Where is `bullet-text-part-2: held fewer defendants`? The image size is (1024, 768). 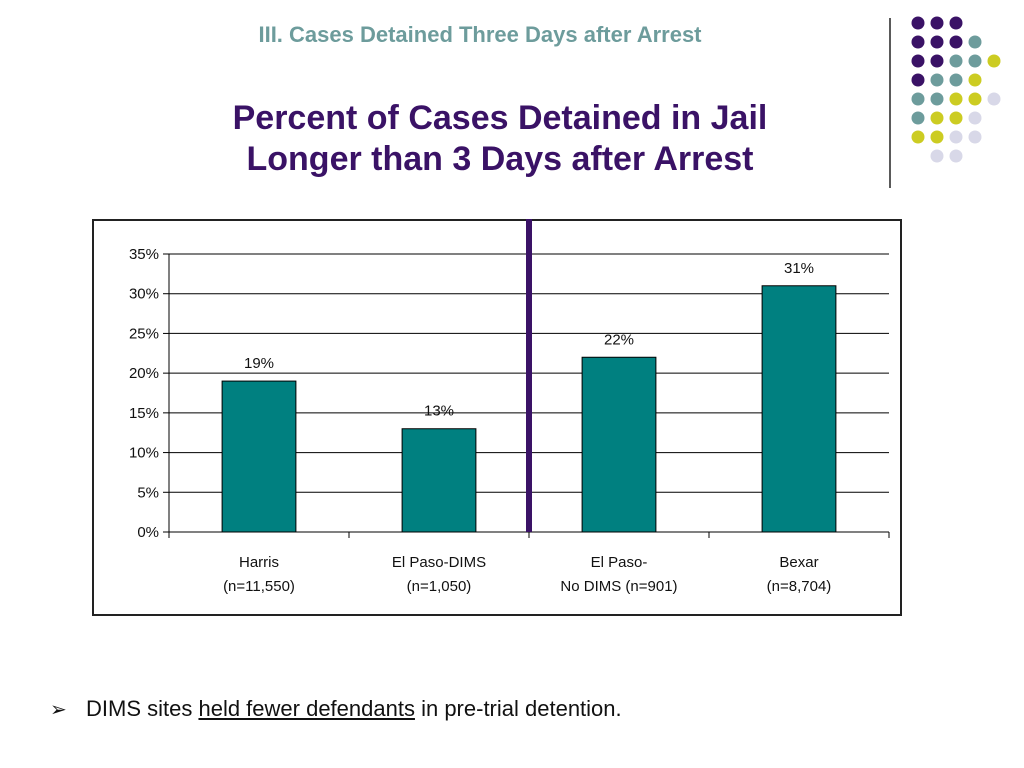 bullet-text-part-2: held fewer defendants is located at coordinates (306, 708).